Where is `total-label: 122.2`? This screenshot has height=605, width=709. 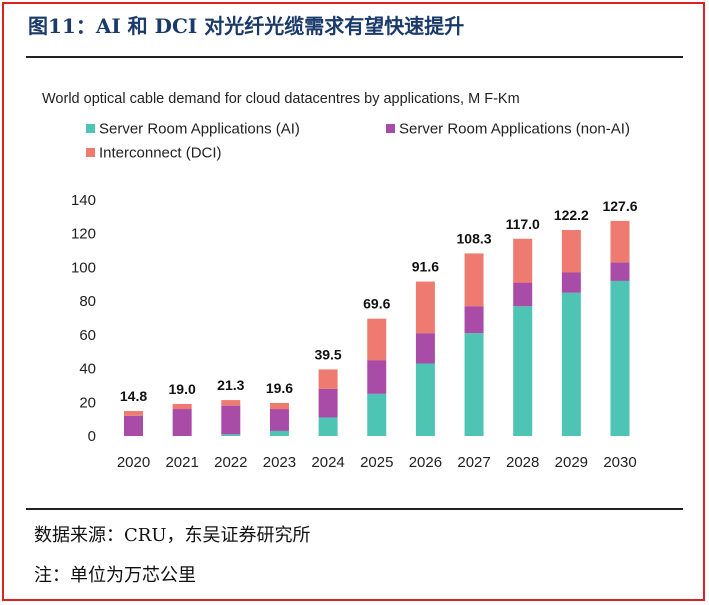
total-label: 122.2 is located at coordinates (571, 215).